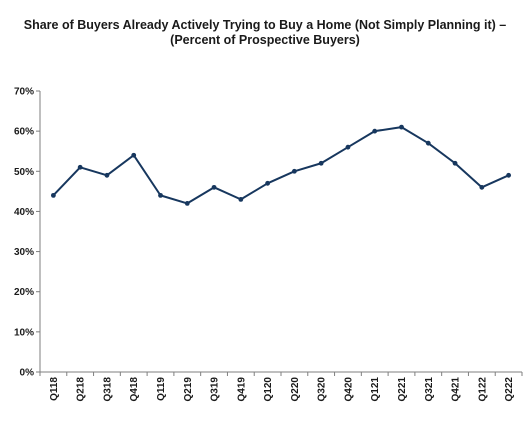 This screenshot has width=530, height=442. What do you see at coordinates (54, 389) in the screenshot?
I see `x-tick-label: Q118` at bounding box center [54, 389].